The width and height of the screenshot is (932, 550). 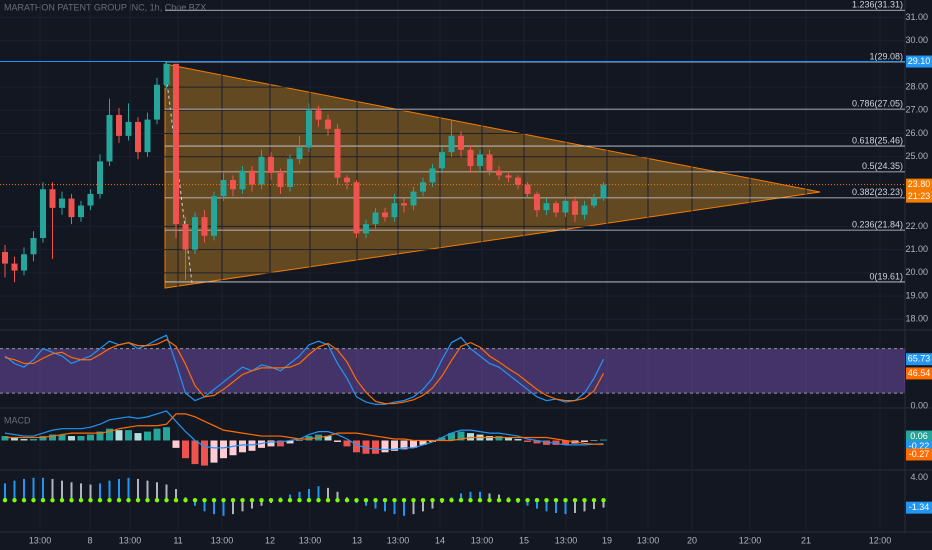 I want to click on signal-line, so click(x=304, y=429).